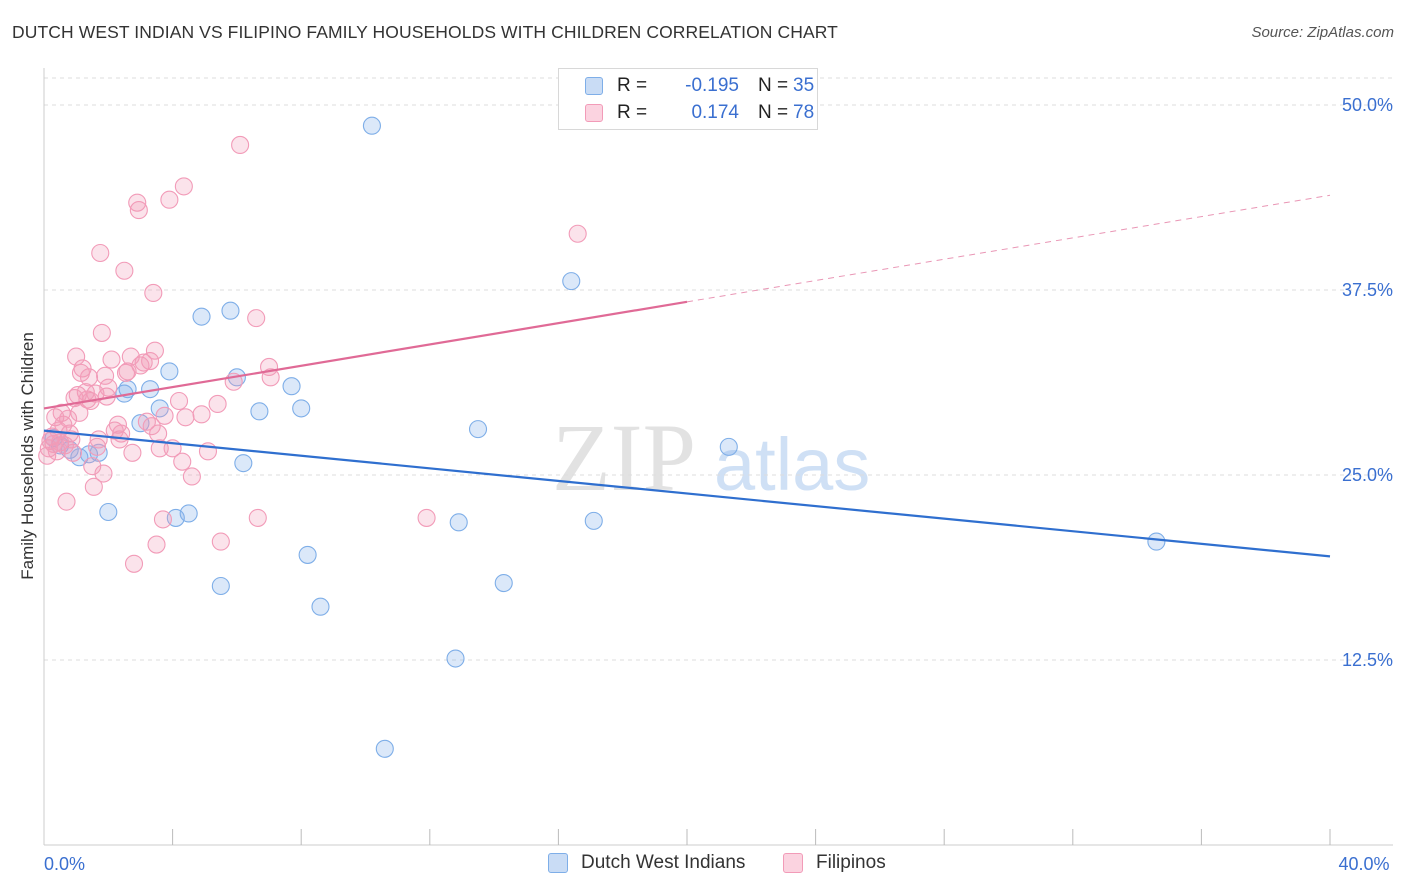 This screenshot has width=1406, height=892. What do you see at coordinates (1008, 248) in the screenshot?
I see `trend-line-filipinos-projection` at bounding box center [1008, 248].